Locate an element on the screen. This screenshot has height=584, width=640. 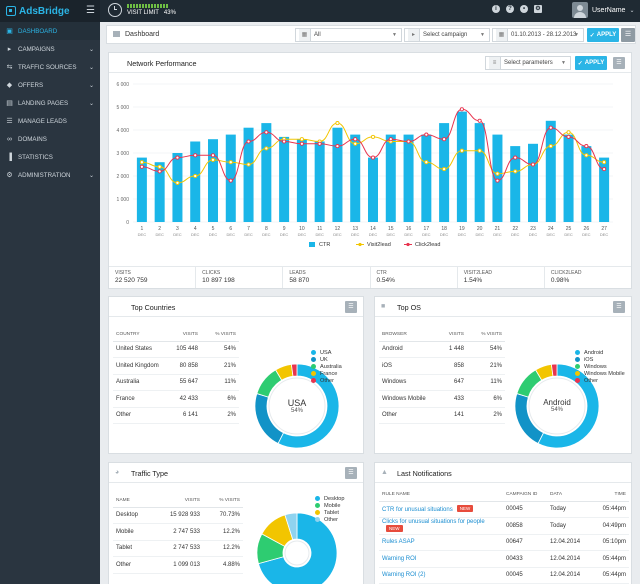
date-range-picker: ▦ 01.10.2013 - 28.12.2013 ▼ is located at coordinates (538, 35).